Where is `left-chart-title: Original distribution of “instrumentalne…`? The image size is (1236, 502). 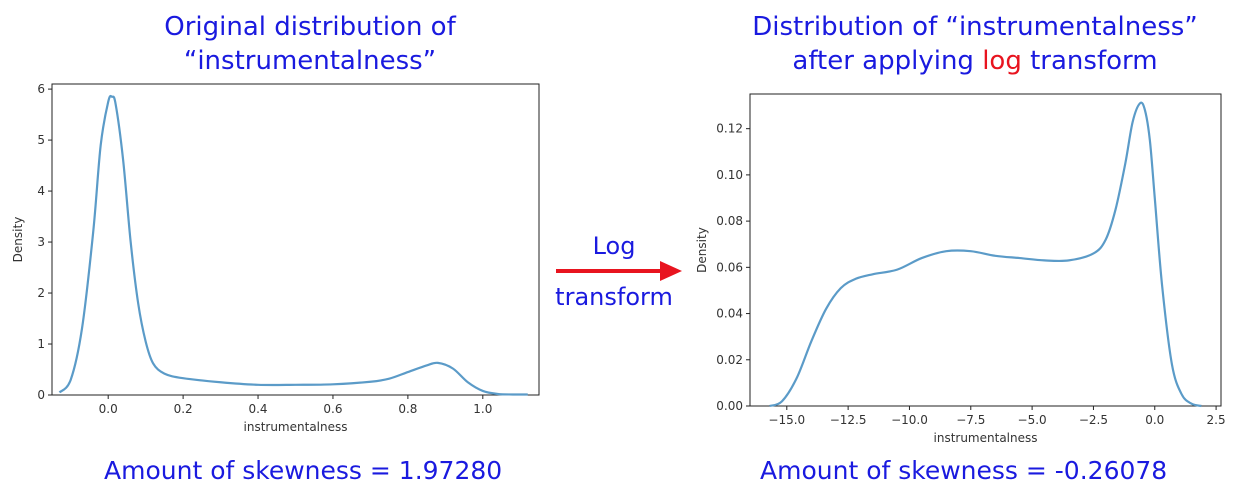 left-chart-title: Original distribution of “instrumentalne… is located at coordinates (310, 44).